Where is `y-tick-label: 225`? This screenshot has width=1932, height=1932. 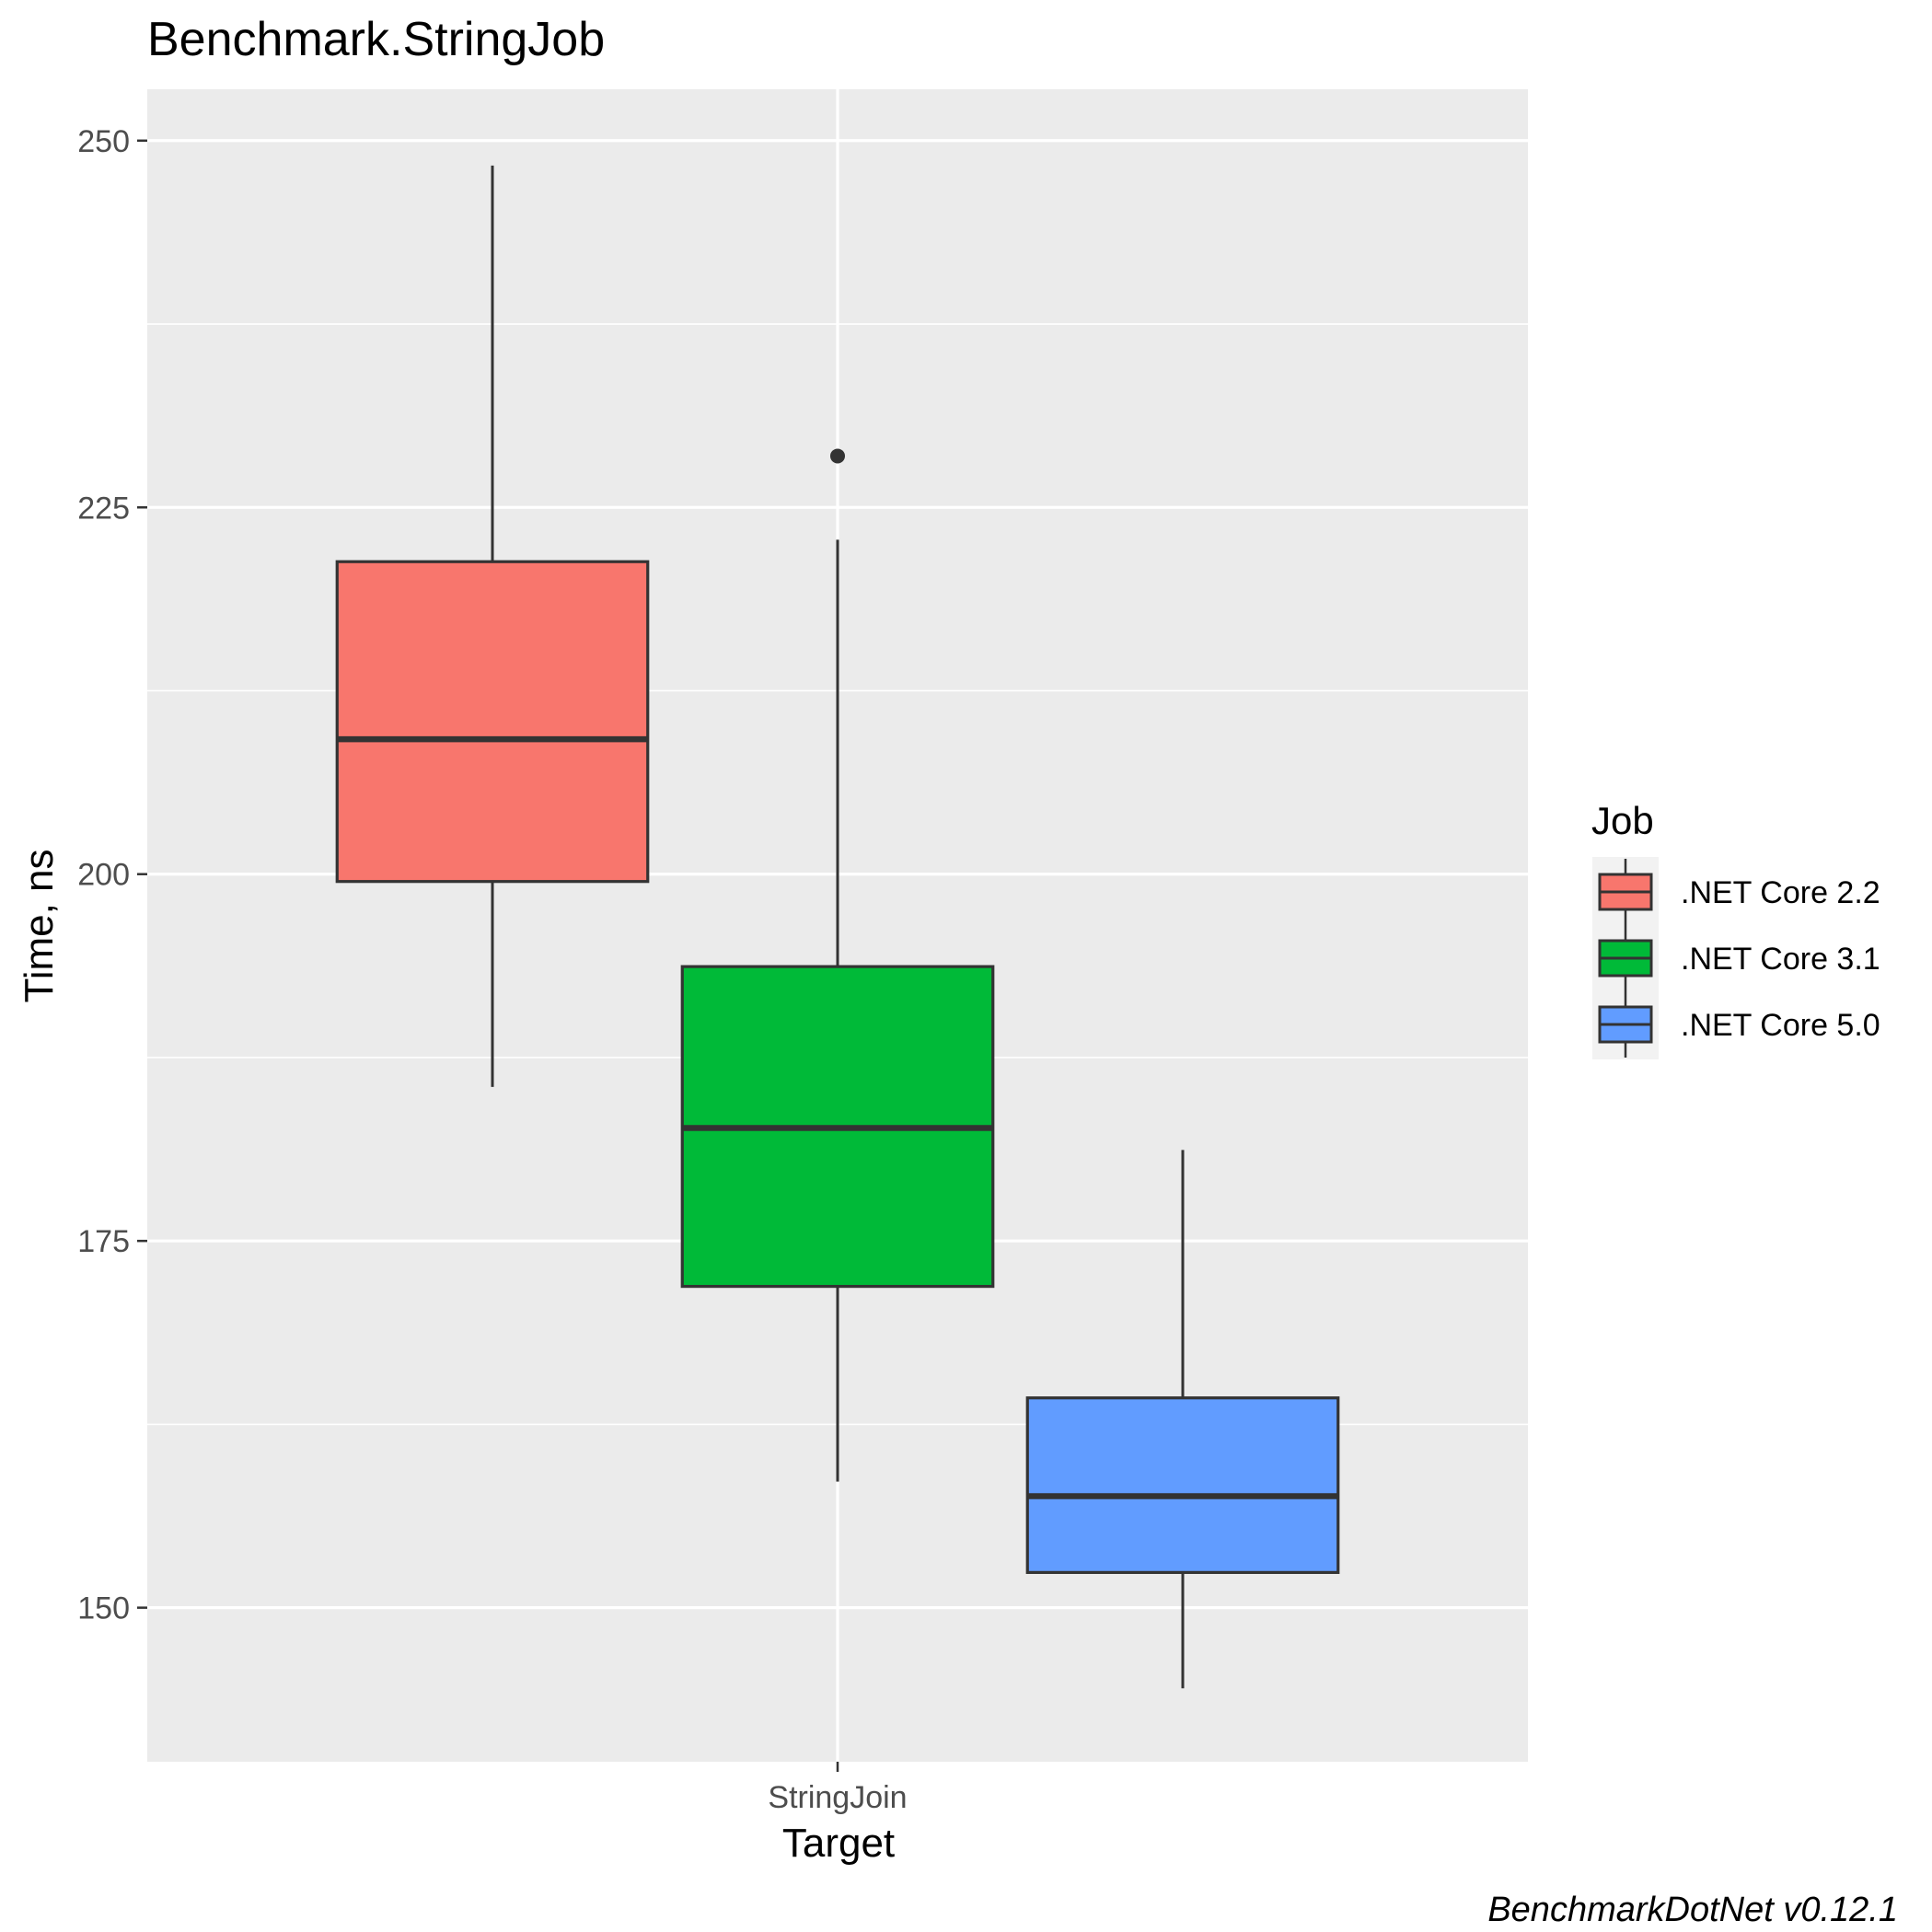
y-tick-label: 225 is located at coordinates (104, 509).